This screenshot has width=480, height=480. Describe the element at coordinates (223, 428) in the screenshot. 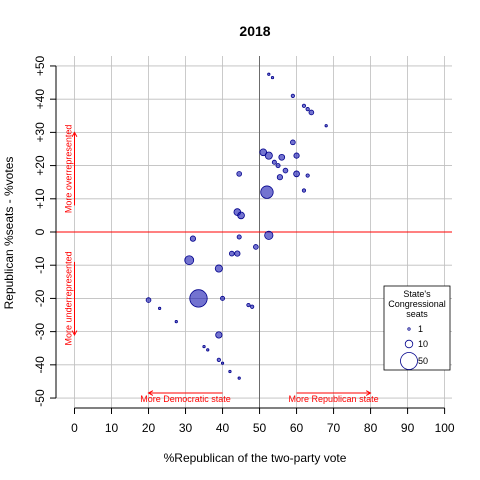

I see `x-tick-label: 40` at that location.